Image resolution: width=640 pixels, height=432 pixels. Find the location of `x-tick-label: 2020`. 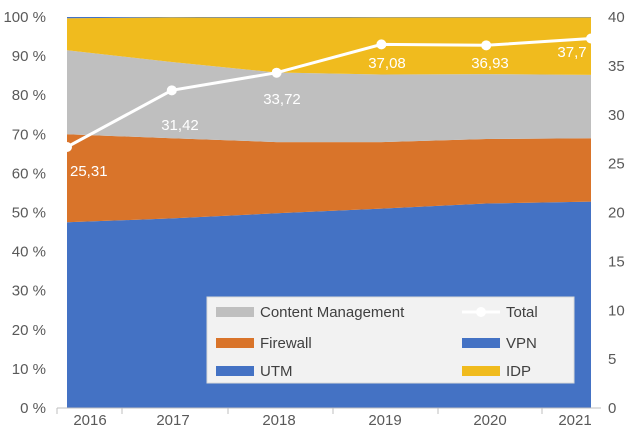

x-tick-label: 2020 is located at coordinates (489, 420).